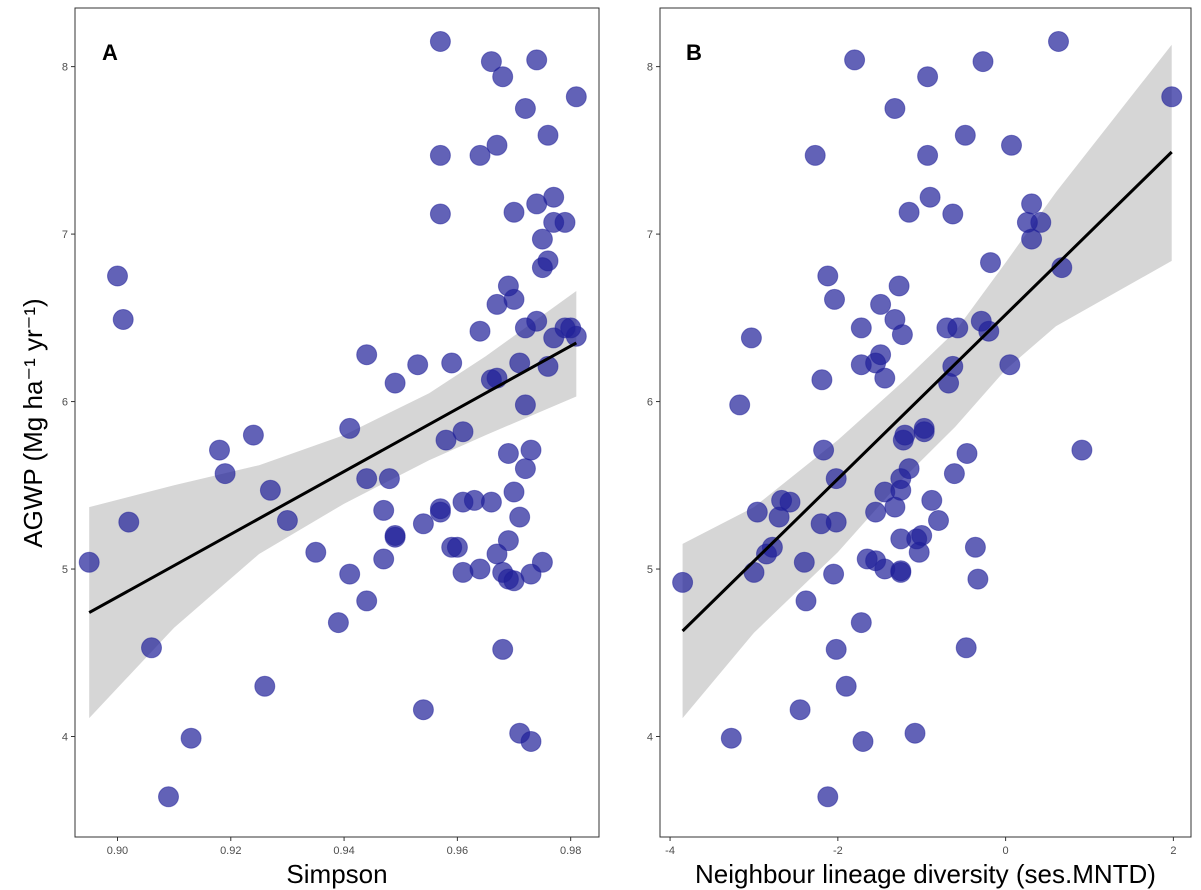 The height and width of the screenshot is (890, 1201). I want to click on y-tick-label: 4, so click(650, 738).